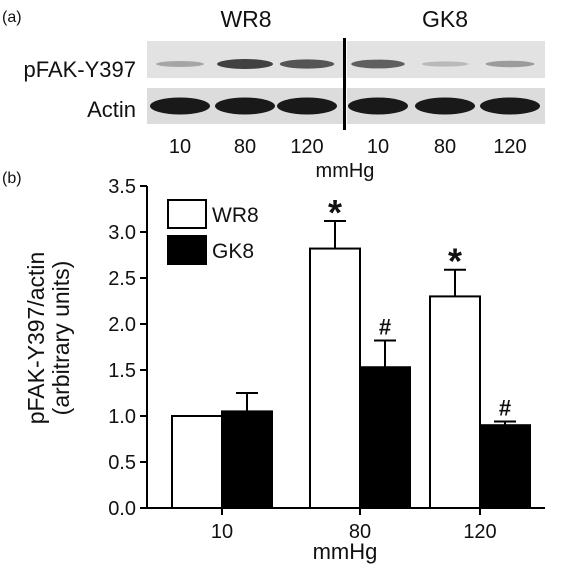 The image size is (566, 568). What do you see at coordinates (479, 532) in the screenshot?
I see `x-tick-label: 120` at bounding box center [479, 532].